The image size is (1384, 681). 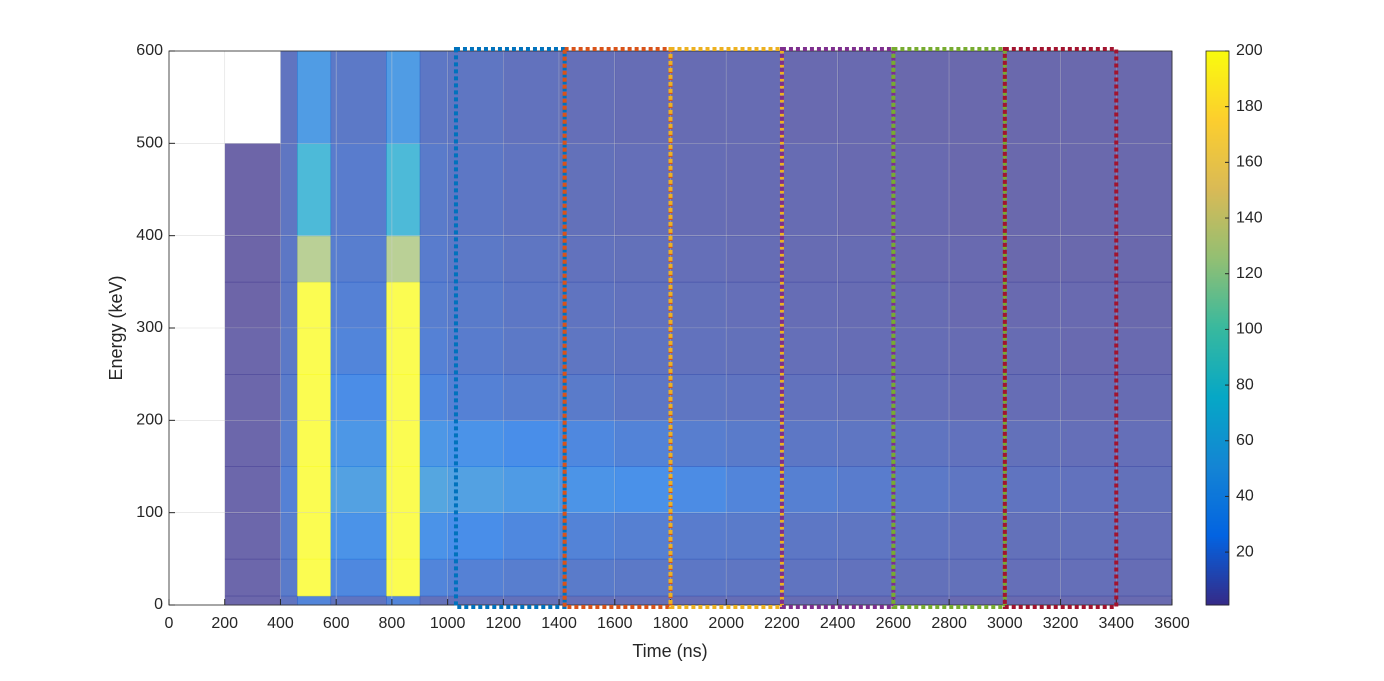 I want to click on x-axis-label: Time (ns), so click(x=669, y=651).